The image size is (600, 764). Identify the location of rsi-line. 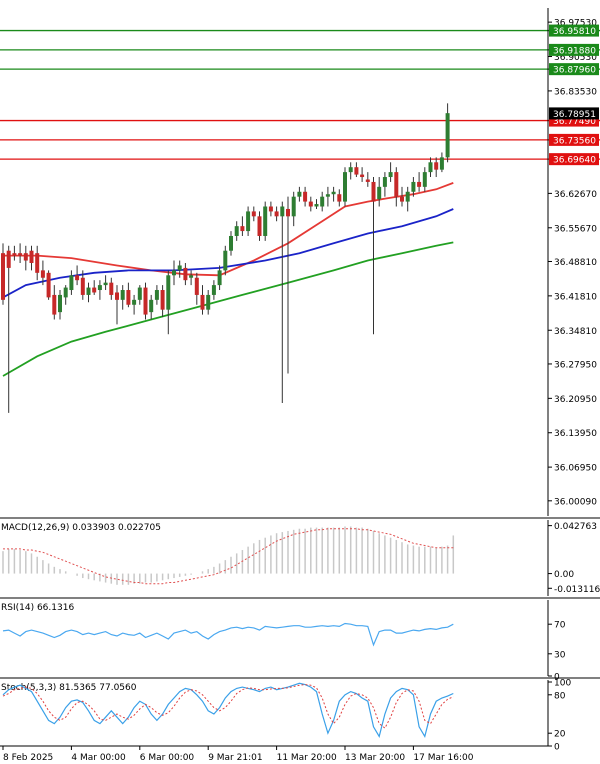
(228, 634).